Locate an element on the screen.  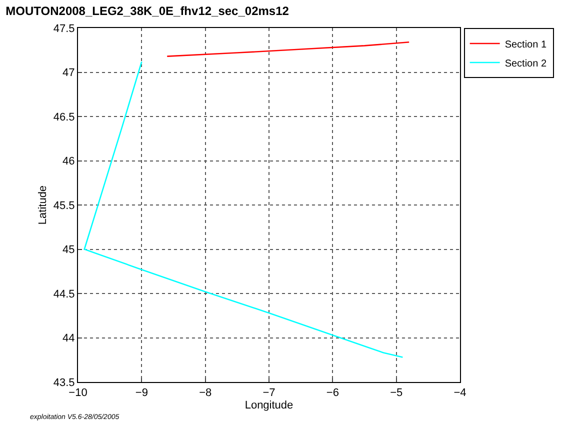
x-axis-title: Longitude is located at coordinates (269, 405).